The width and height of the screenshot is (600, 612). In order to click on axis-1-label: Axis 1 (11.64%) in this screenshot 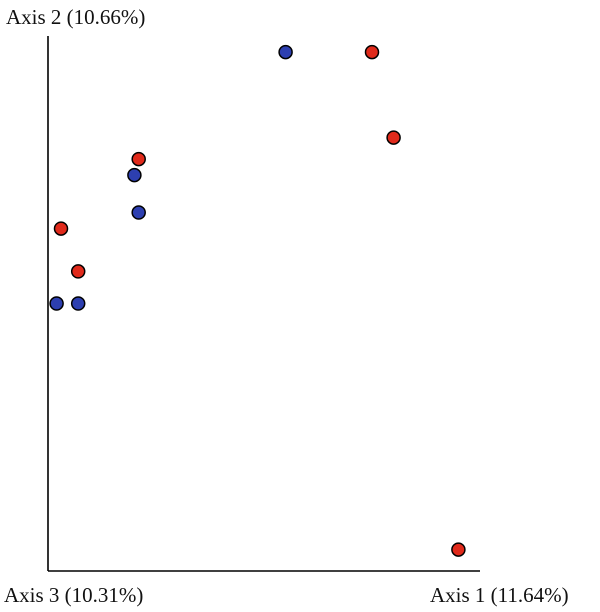, I will do `click(499, 595)`.